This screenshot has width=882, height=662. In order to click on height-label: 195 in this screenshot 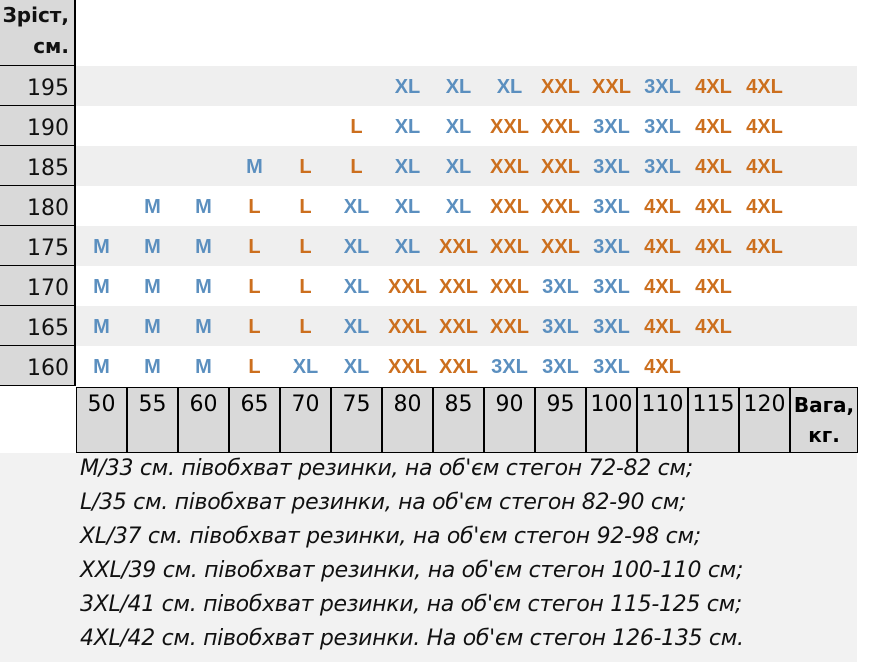, I will do `click(38, 86)`.